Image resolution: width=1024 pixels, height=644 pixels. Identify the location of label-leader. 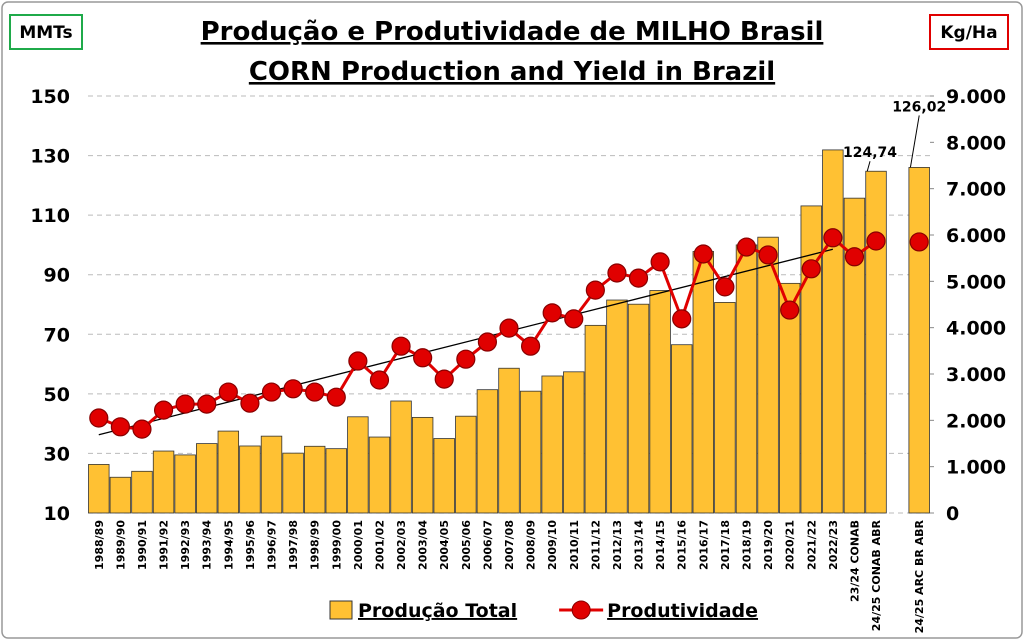
(868, 166).